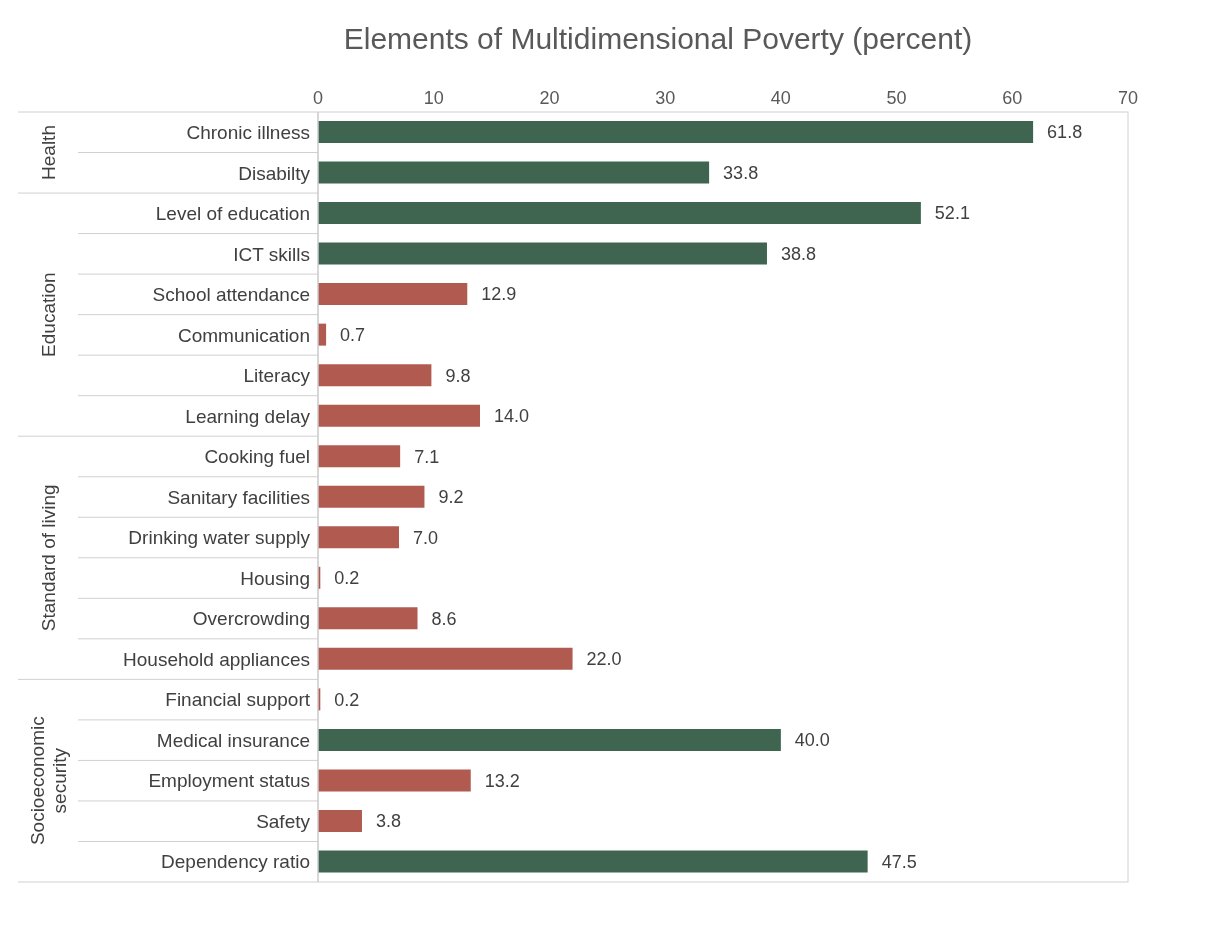 This screenshot has width=1220, height=927. Describe the element at coordinates (231, 295) in the screenshot. I see `y-tick-label: School attendance` at that location.